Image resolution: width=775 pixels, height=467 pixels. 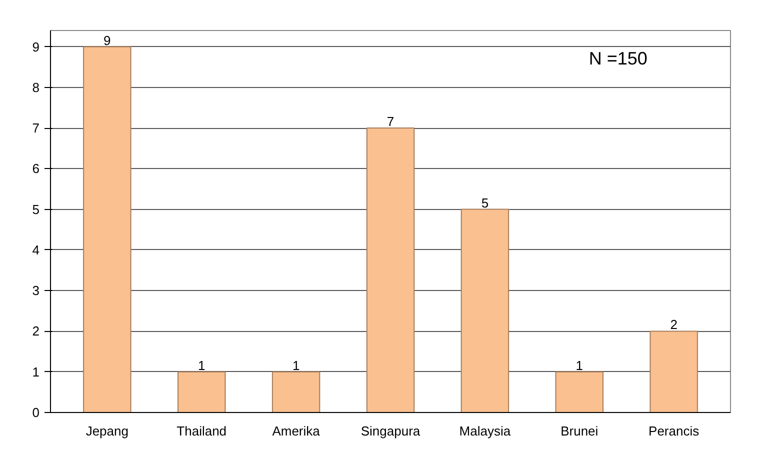 What do you see at coordinates (579, 431) in the screenshot?
I see `x-tick-label: Brunei` at bounding box center [579, 431].